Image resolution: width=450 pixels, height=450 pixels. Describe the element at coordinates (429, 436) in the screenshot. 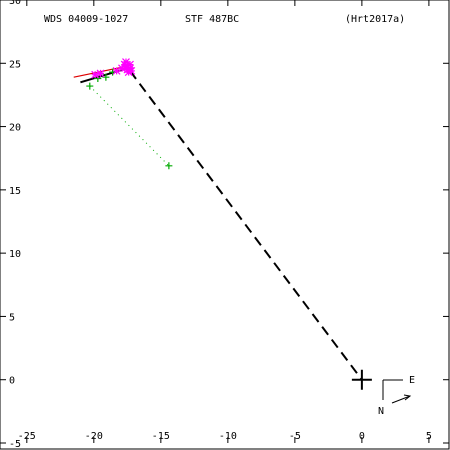

I see `x-tick-label: 5` at that location.